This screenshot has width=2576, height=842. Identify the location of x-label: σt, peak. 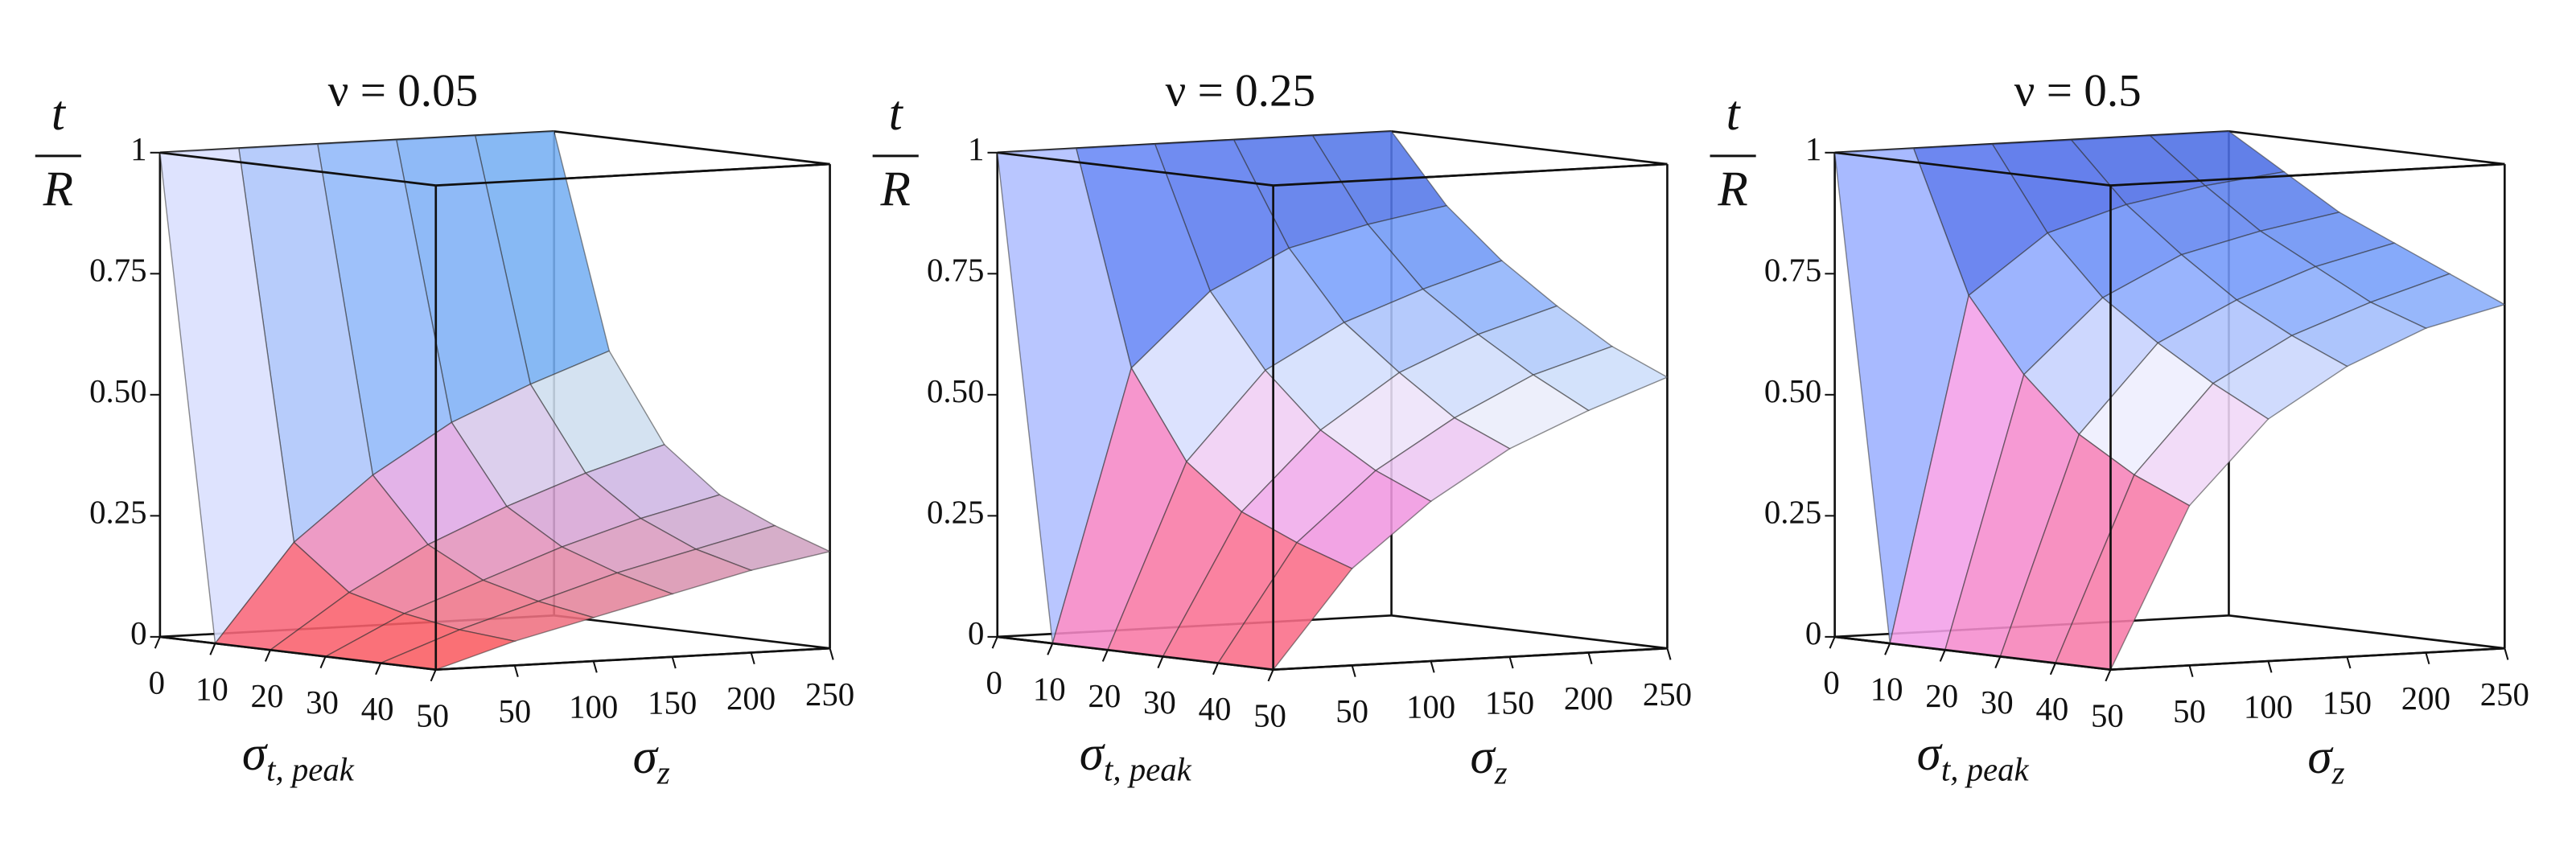
(298, 757).